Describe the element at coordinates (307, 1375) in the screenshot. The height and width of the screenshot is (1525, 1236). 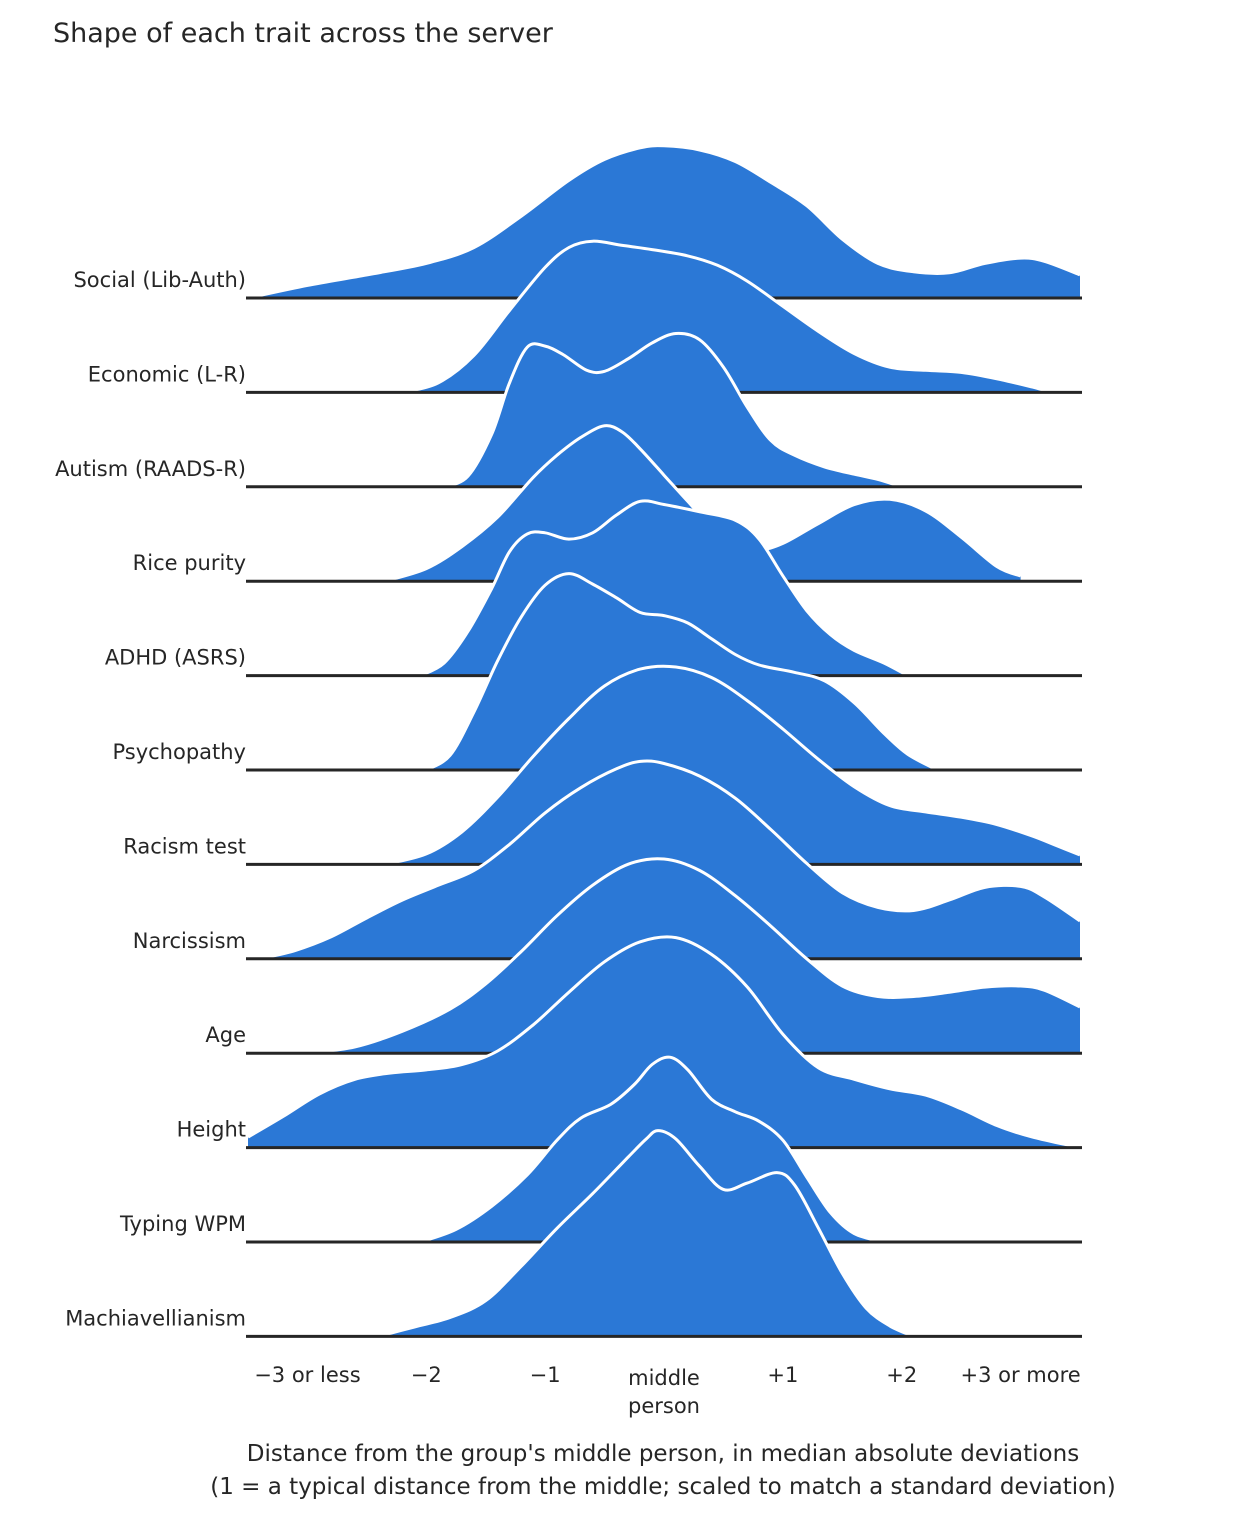
I see `x-tick-label: −3 or less` at that location.